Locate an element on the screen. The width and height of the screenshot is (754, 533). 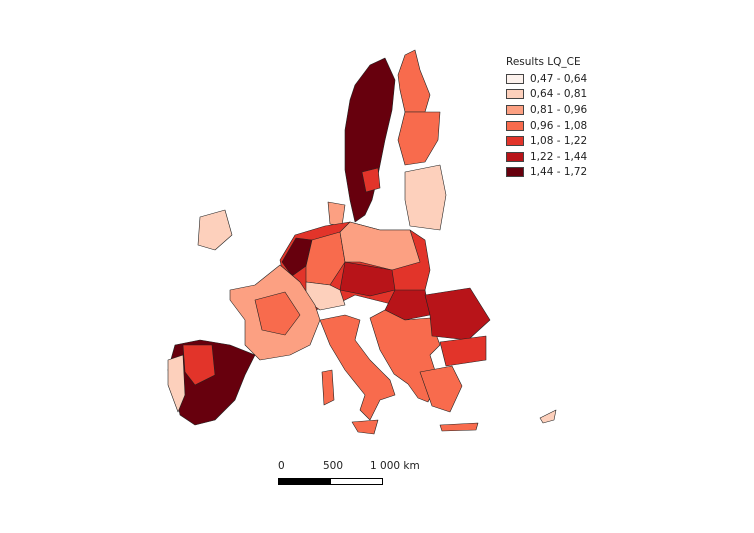
scale-bar-black is located at coordinates (304, 481).